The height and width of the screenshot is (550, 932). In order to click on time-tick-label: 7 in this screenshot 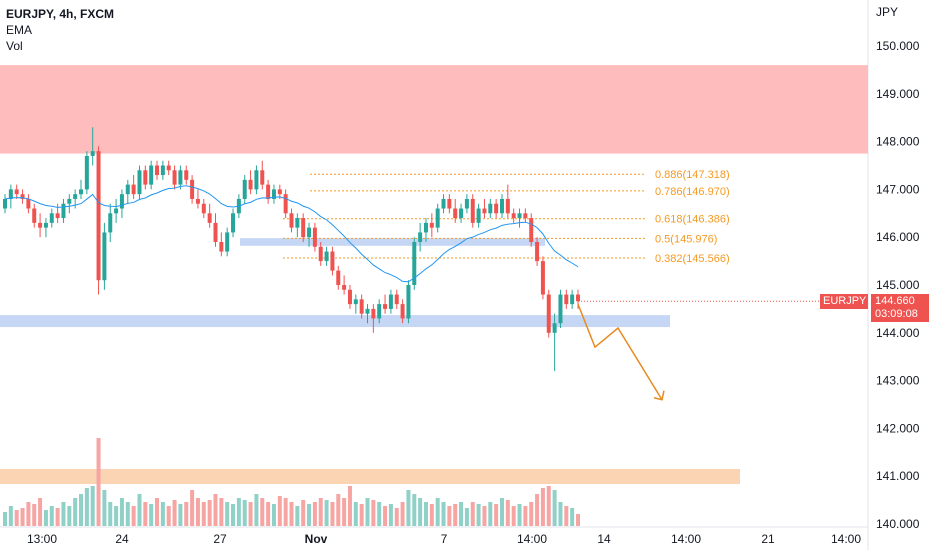, I will do `click(444, 539)`.